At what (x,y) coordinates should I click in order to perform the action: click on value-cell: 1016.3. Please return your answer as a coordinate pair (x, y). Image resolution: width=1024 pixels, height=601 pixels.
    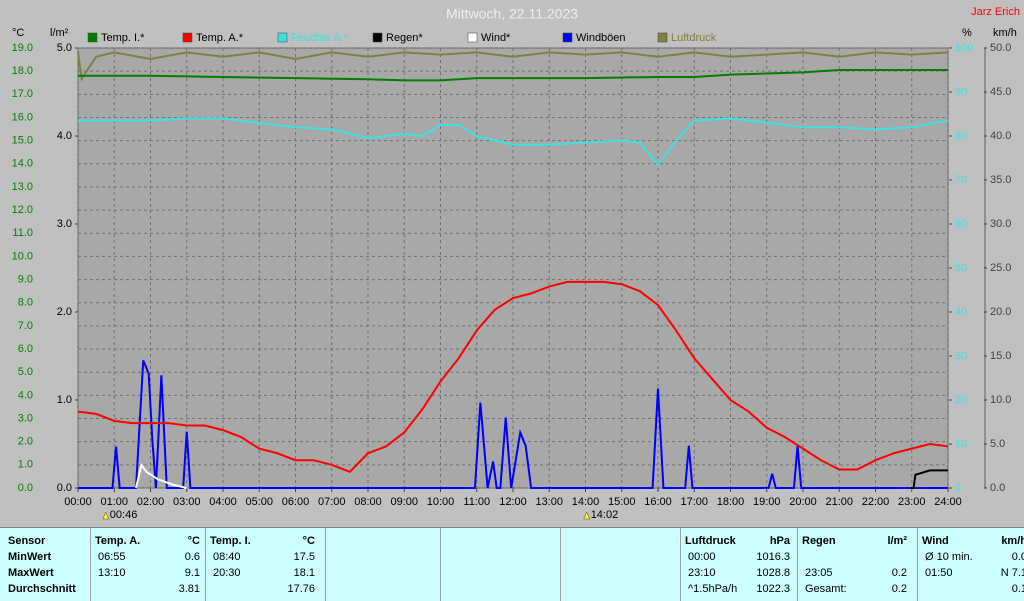
    Looking at the image, I should click on (773, 557).